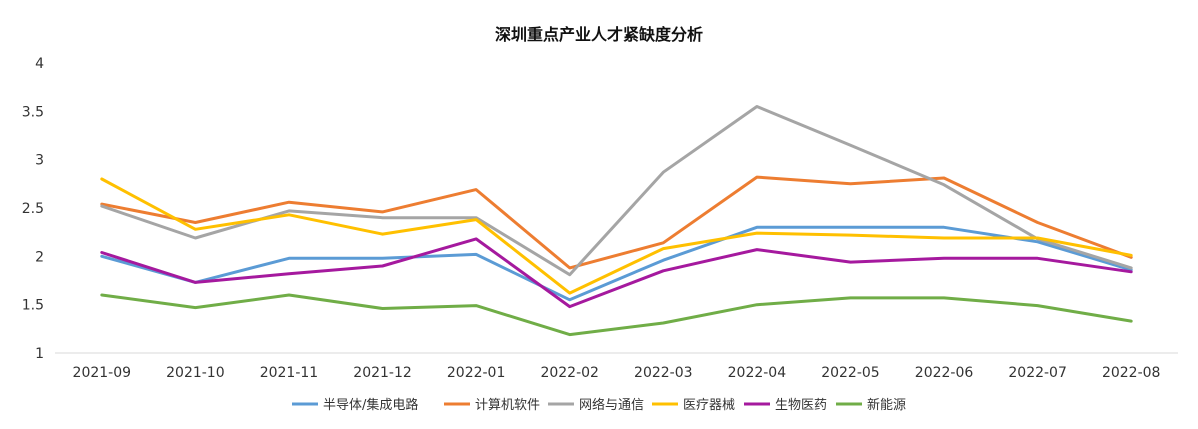  I want to click on y-tick-label: 1, so click(39, 354).